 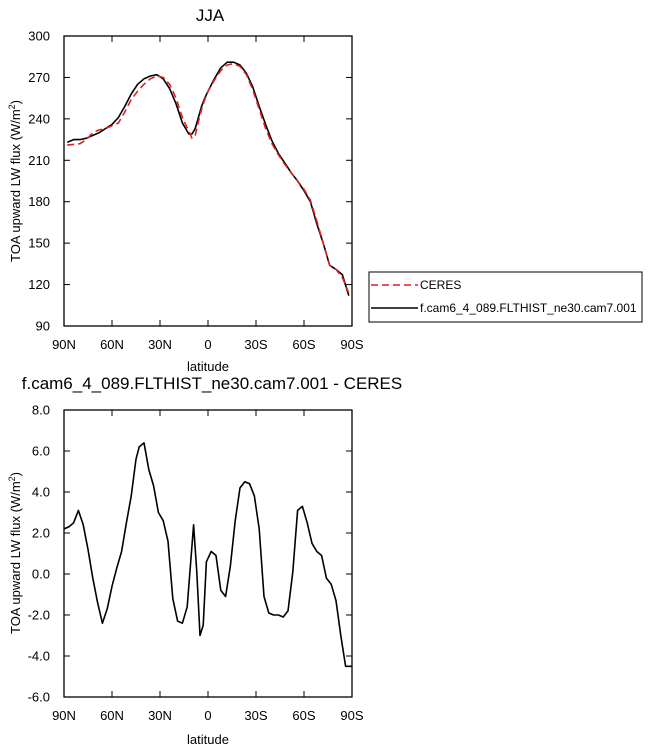 What do you see at coordinates (41, 533) in the screenshot?
I see `bottom-y-tick-label: 2.0` at bounding box center [41, 533].